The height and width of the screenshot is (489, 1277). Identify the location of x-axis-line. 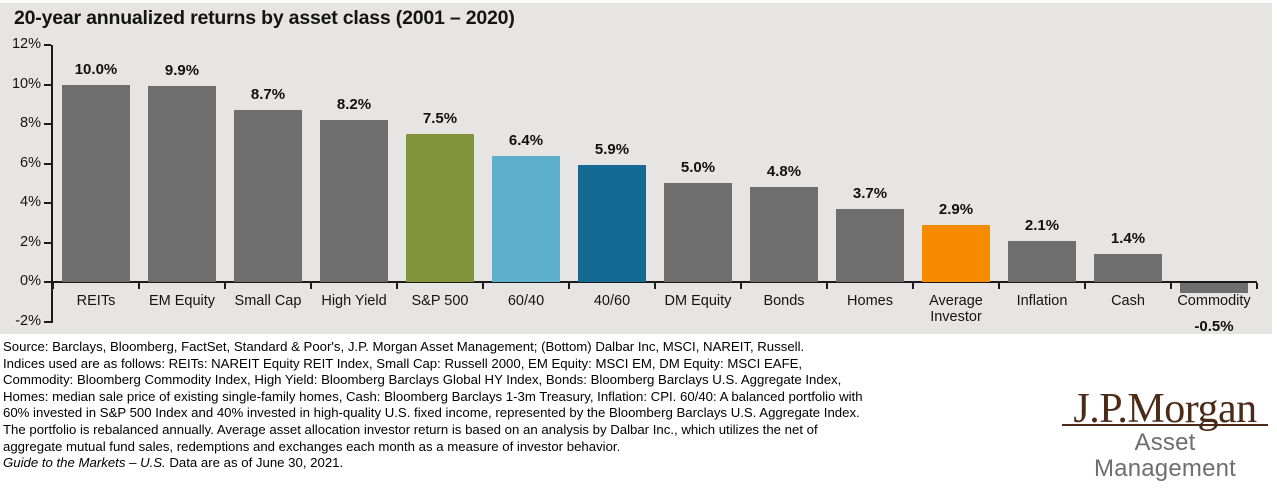
(654, 282).